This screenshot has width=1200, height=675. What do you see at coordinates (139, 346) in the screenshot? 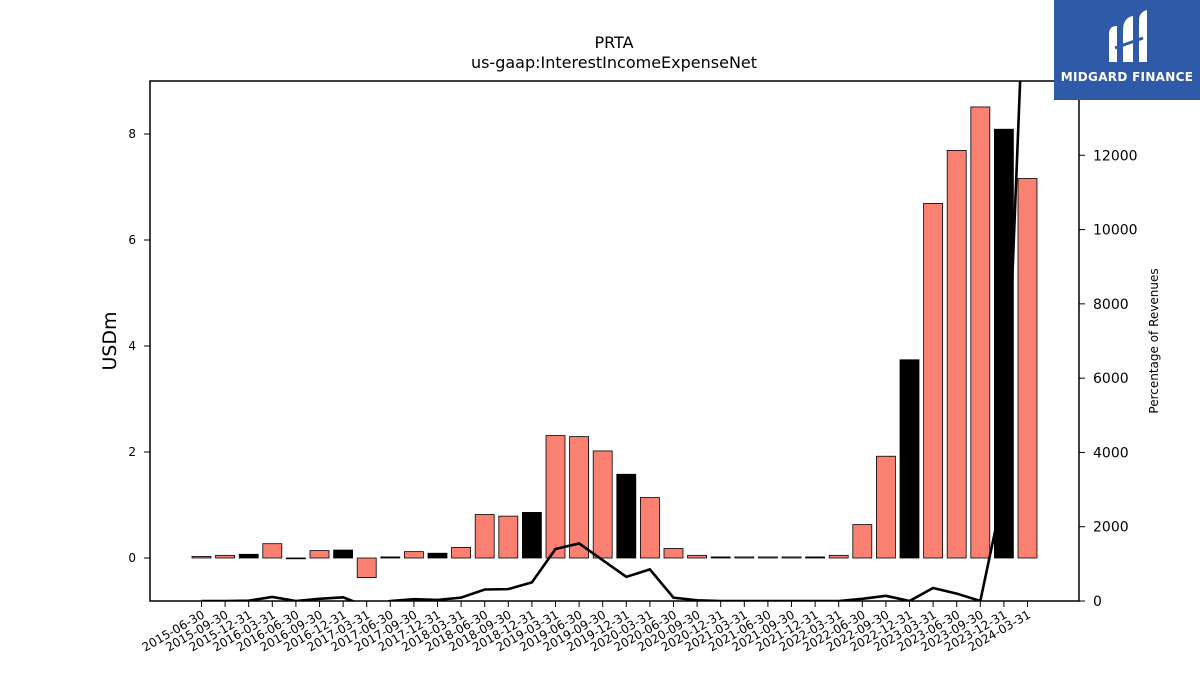
I see `y-ticks: 0 2 4 6 8` at bounding box center [139, 346].